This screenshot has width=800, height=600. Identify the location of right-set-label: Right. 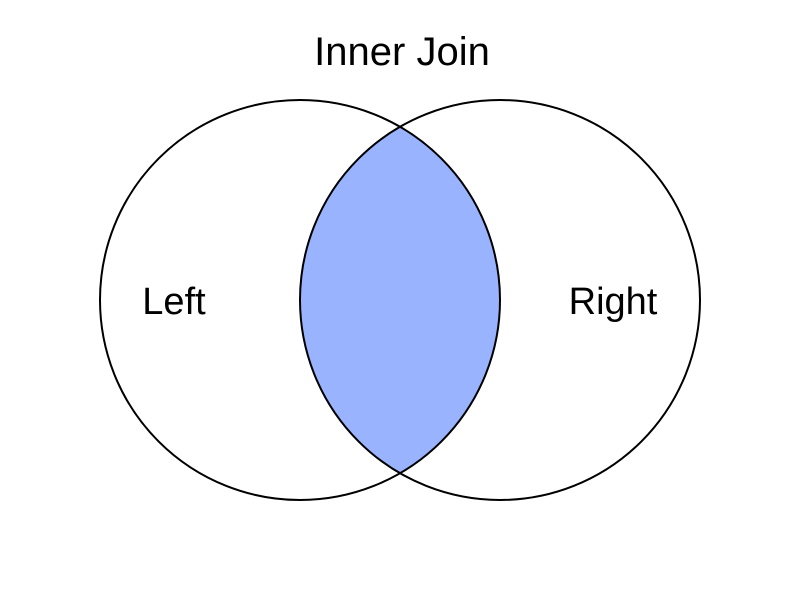
(613, 302).